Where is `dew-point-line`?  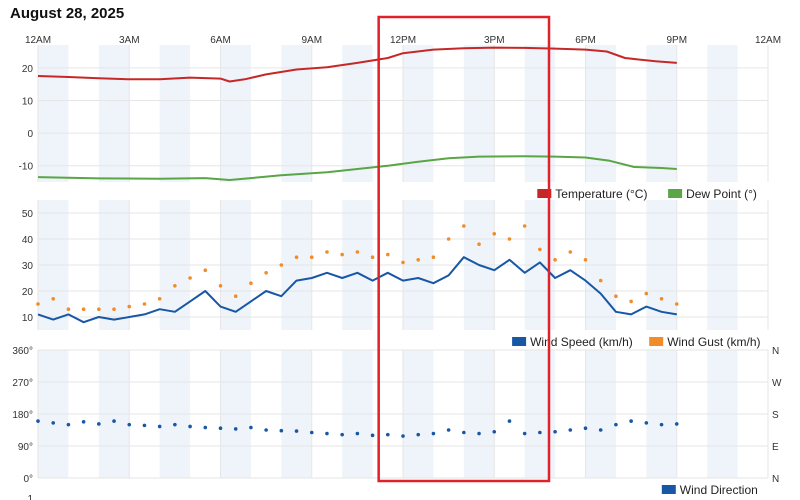 dew-point-line is located at coordinates (357, 168).